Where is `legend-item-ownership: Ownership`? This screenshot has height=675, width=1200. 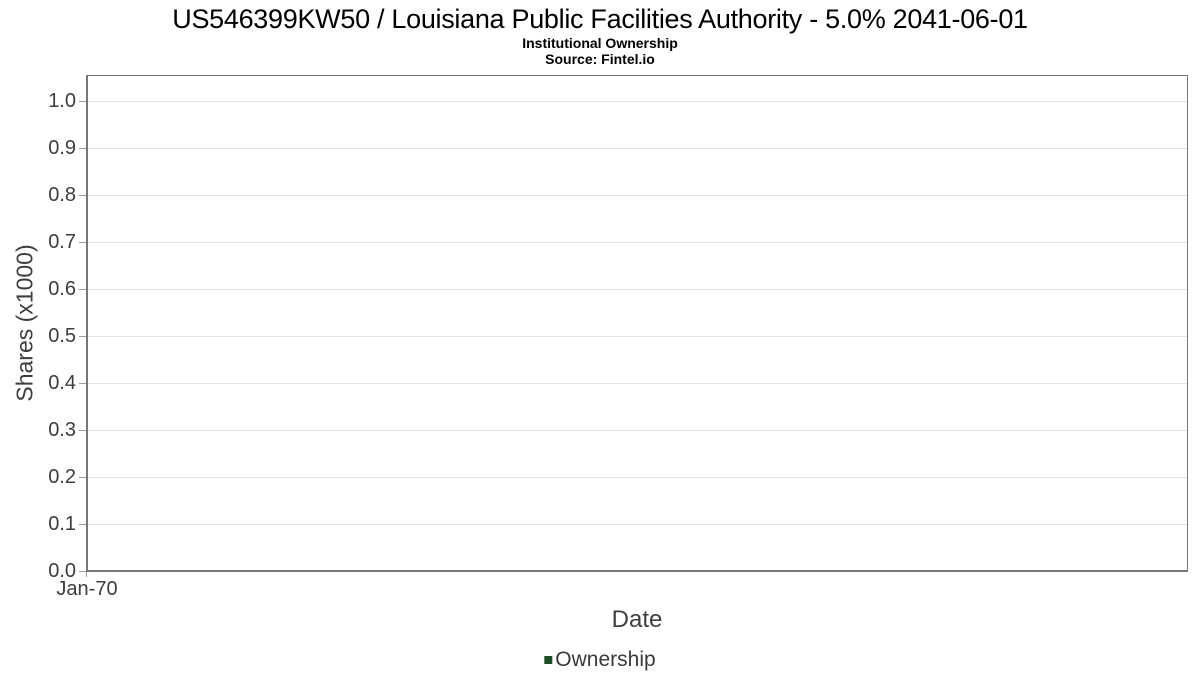
legend-item-ownership: Ownership is located at coordinates (600, 660).